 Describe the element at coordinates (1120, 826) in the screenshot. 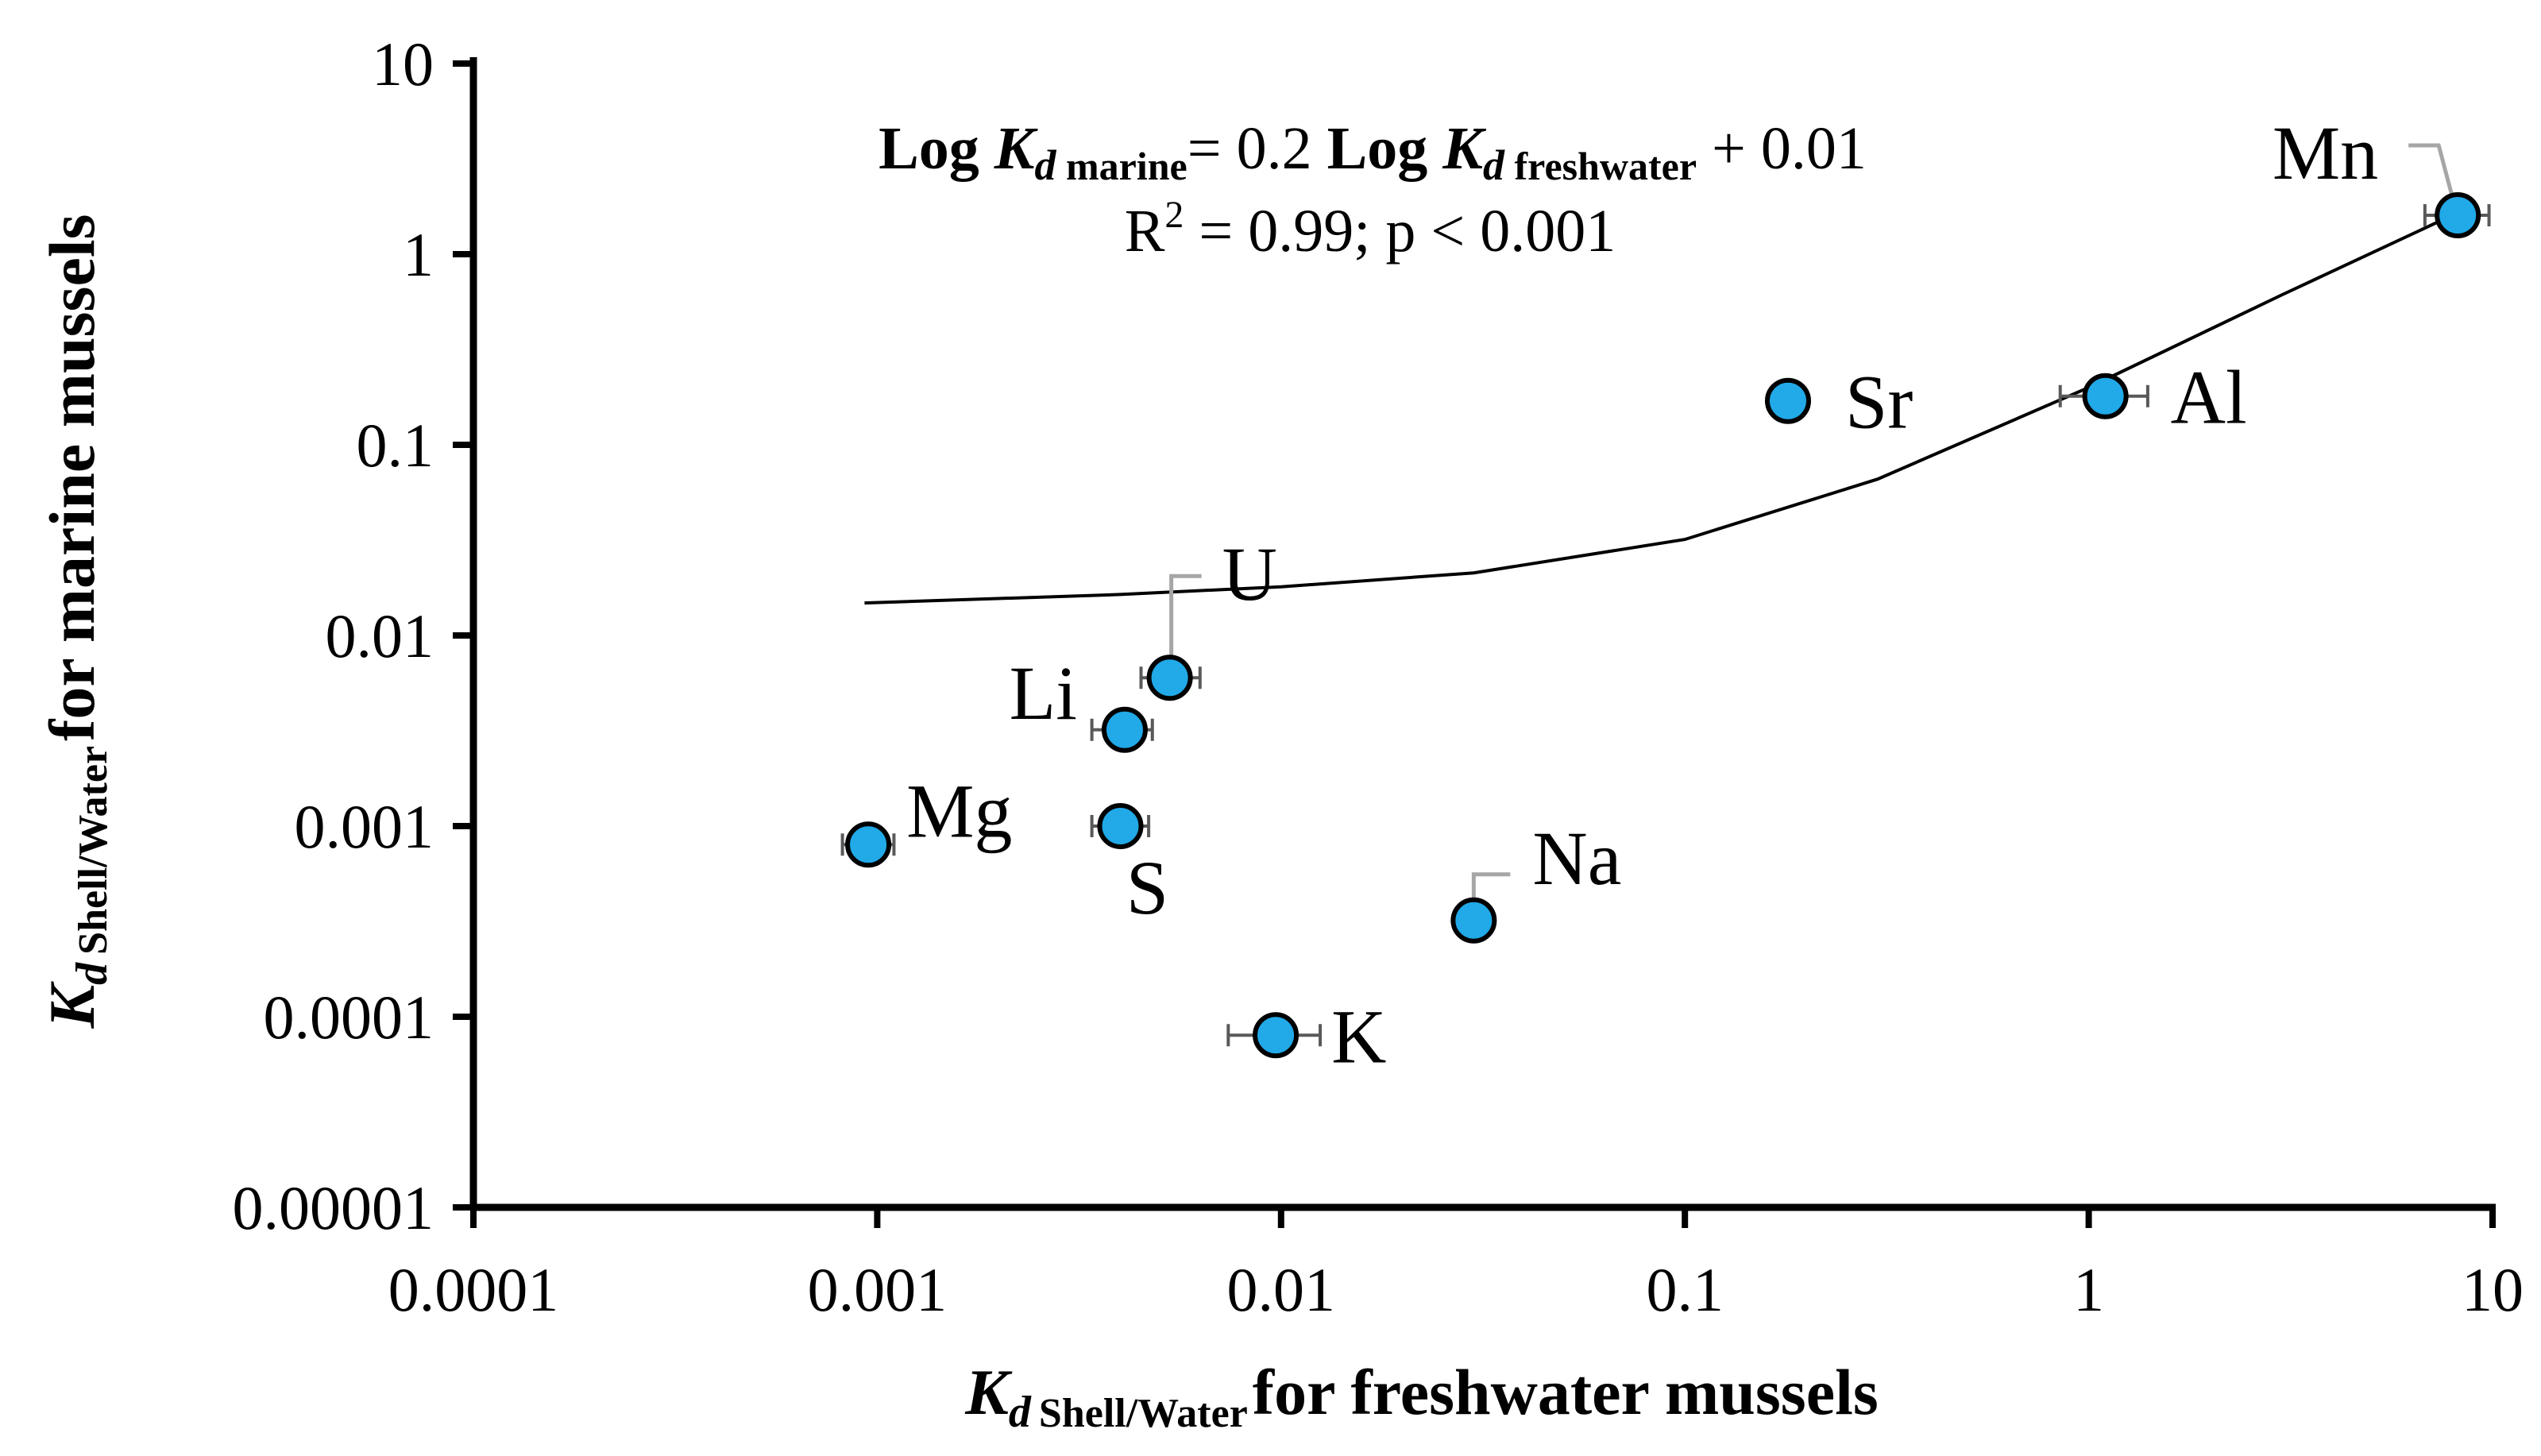

I see `data-point-s` at that location.